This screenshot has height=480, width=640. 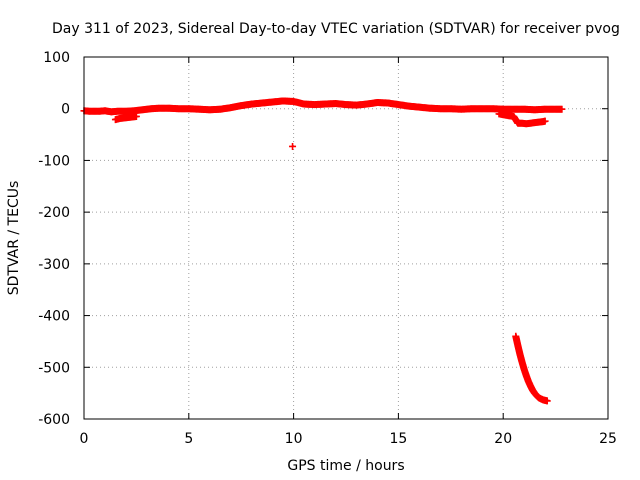 What do you see at coordinates (125, 118) in the screenshot?
I see `series-lower-branch-1-2-5h` at bounding box center [125, 118].